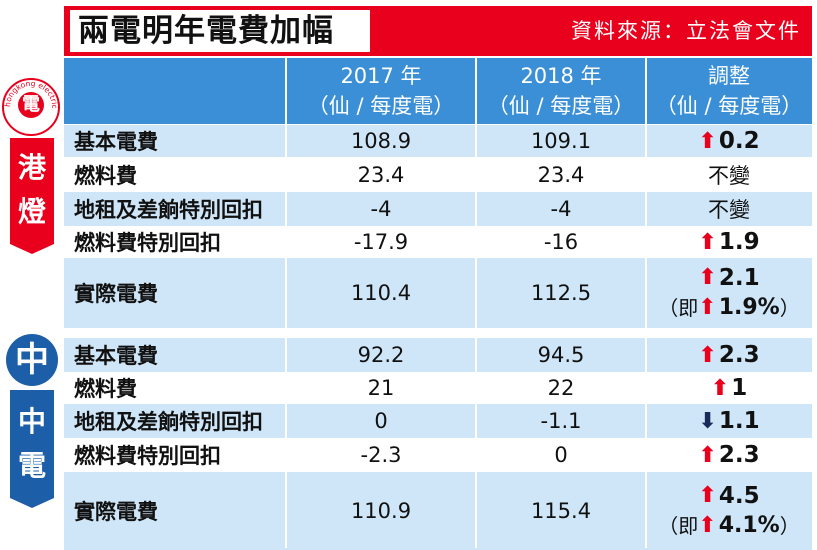  Describe the element at coordinates (739, 496) in the screenshot. I see `adjust-value: 4.5` at that location.